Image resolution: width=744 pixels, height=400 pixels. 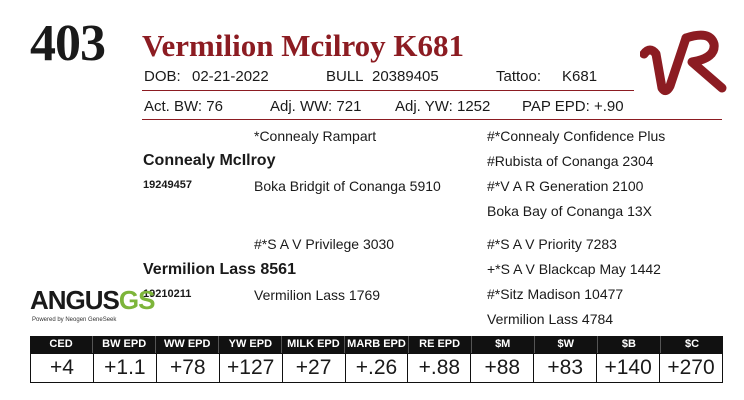 I want to click on sire-dam-dam: Boka Bay of Conanga 13X, so click(x=570, y=211).